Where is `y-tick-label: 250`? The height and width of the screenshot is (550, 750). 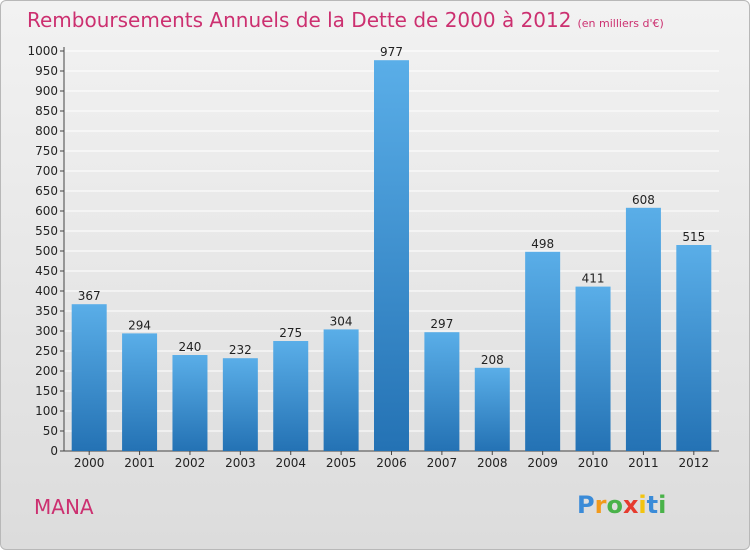 y-tick-label: 250 is located at coordinates (46, 351).